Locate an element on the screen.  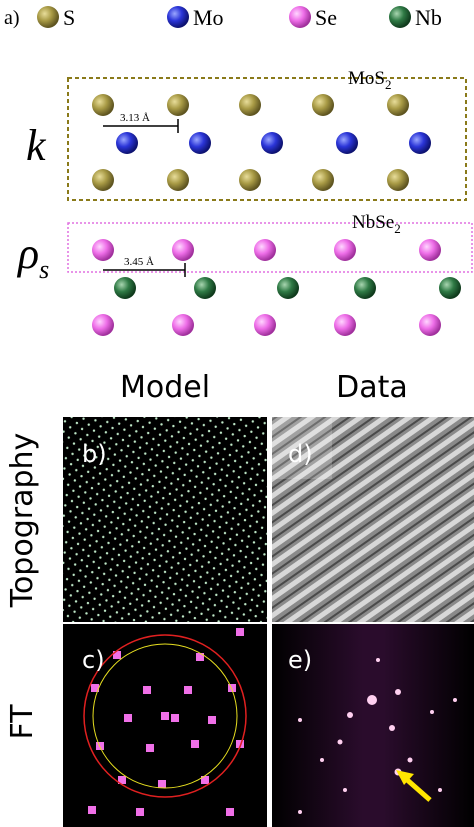
panel-label: c) is located at coordinates (93, 660).